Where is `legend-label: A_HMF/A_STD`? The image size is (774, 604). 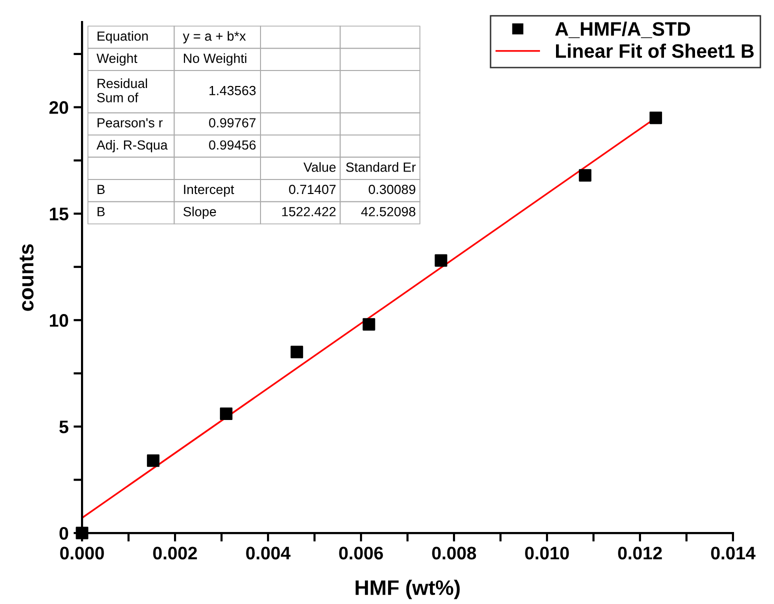
legend-label: A_HMF/A_STD is located at coordinates (622, 30).